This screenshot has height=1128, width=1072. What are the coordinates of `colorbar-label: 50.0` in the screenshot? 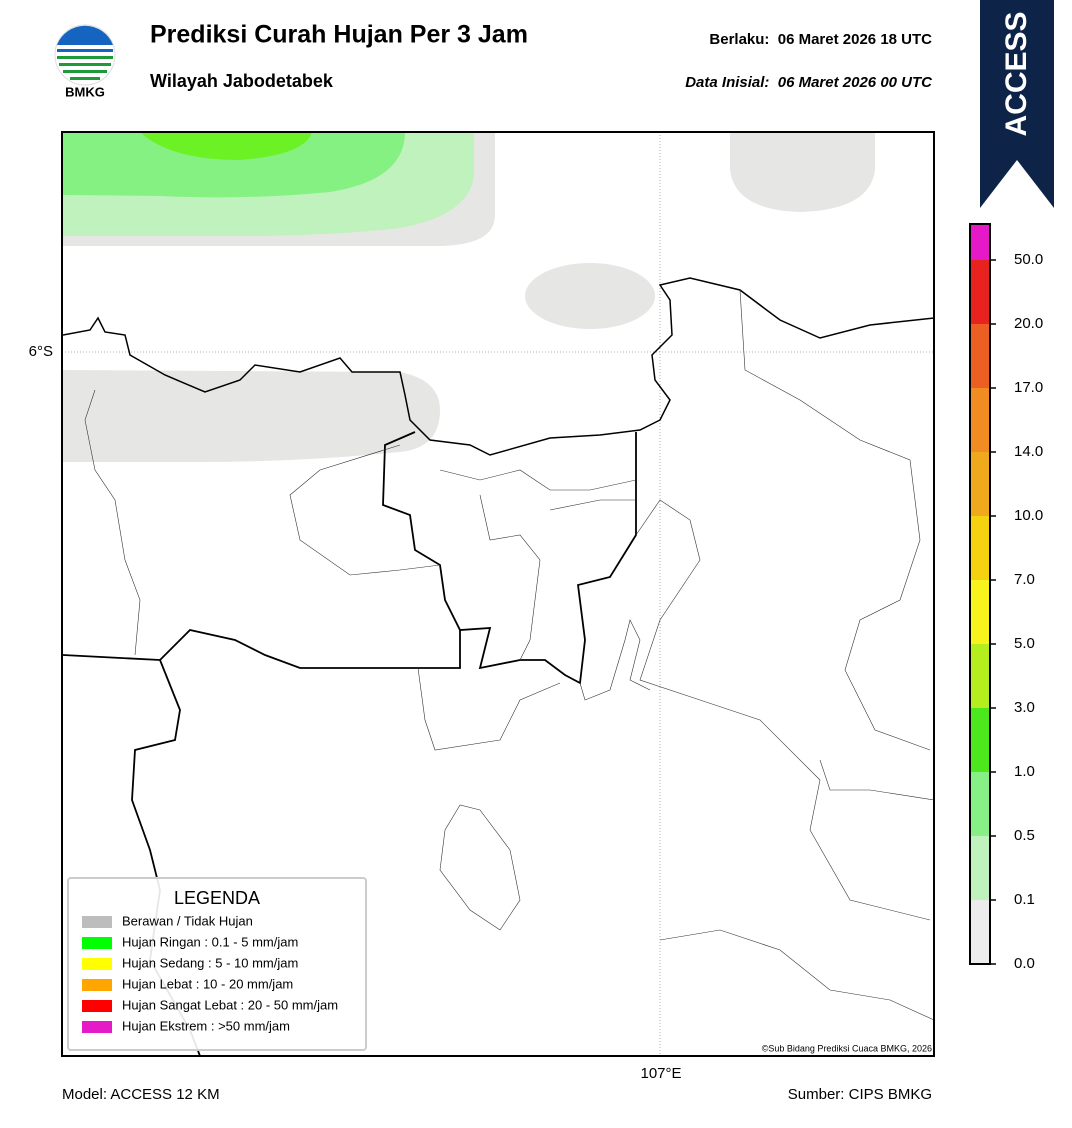 It's located at (1028, 259).